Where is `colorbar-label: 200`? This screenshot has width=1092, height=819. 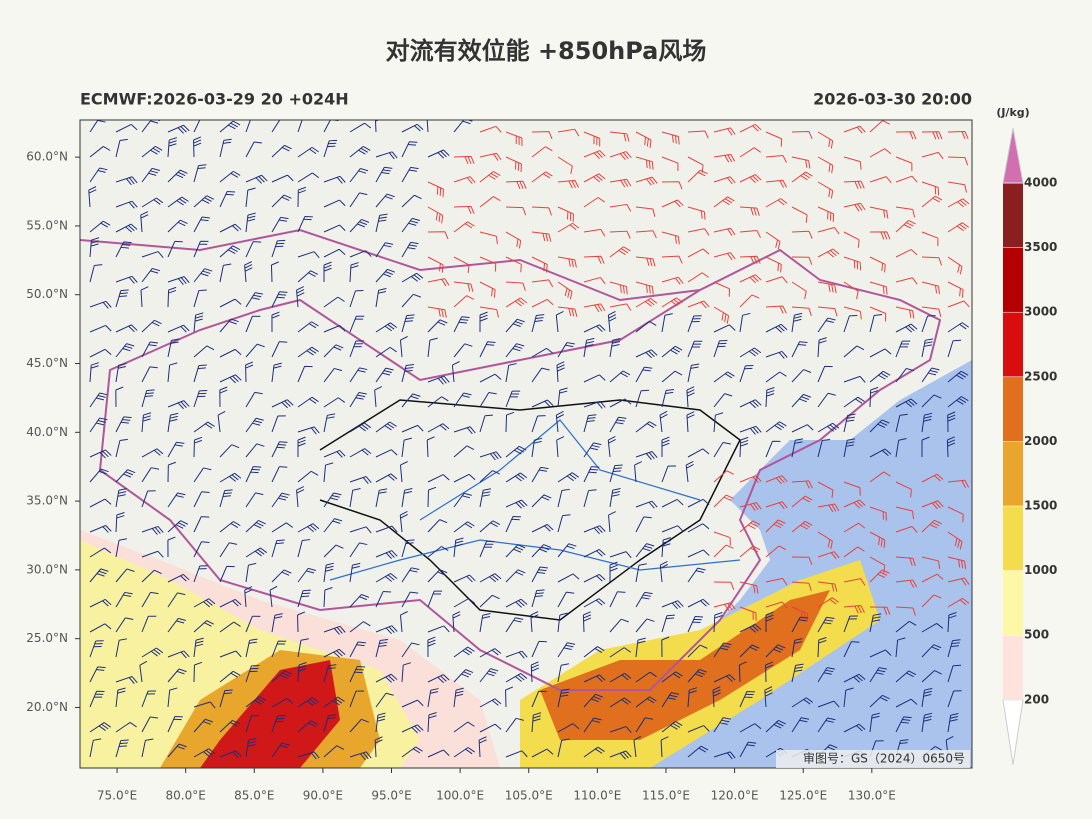 colorbar-label: 200 is located at coordinates (1036, 699).